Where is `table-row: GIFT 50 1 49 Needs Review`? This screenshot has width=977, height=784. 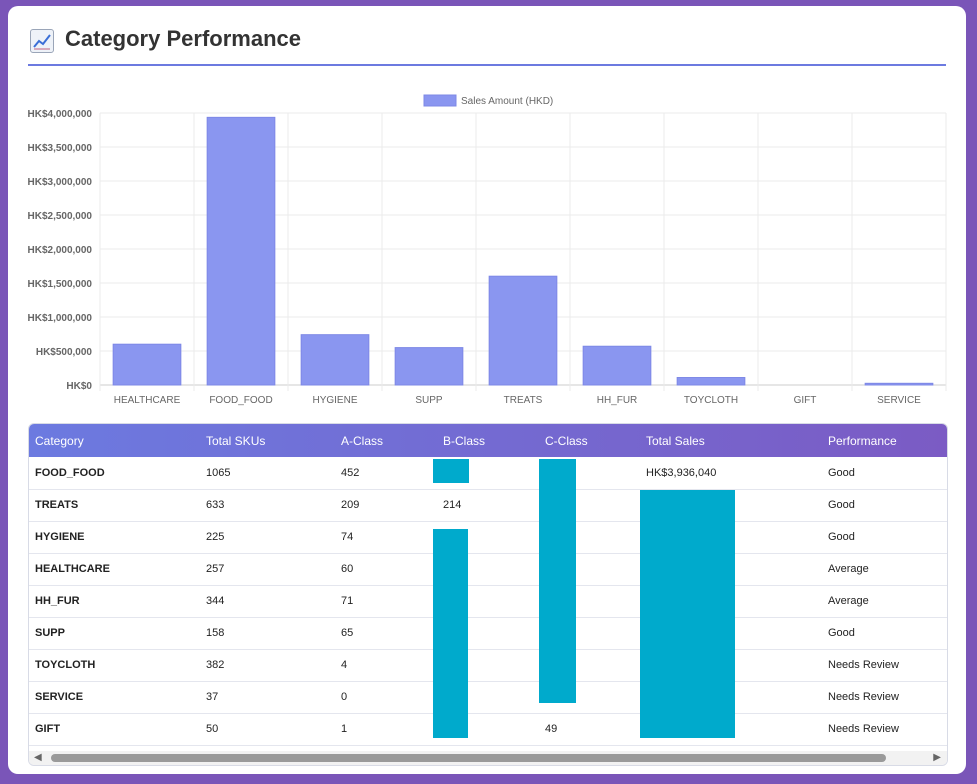
table-row: GIFT 50 1 49 Needs Review is located at coordinates (488, 729).